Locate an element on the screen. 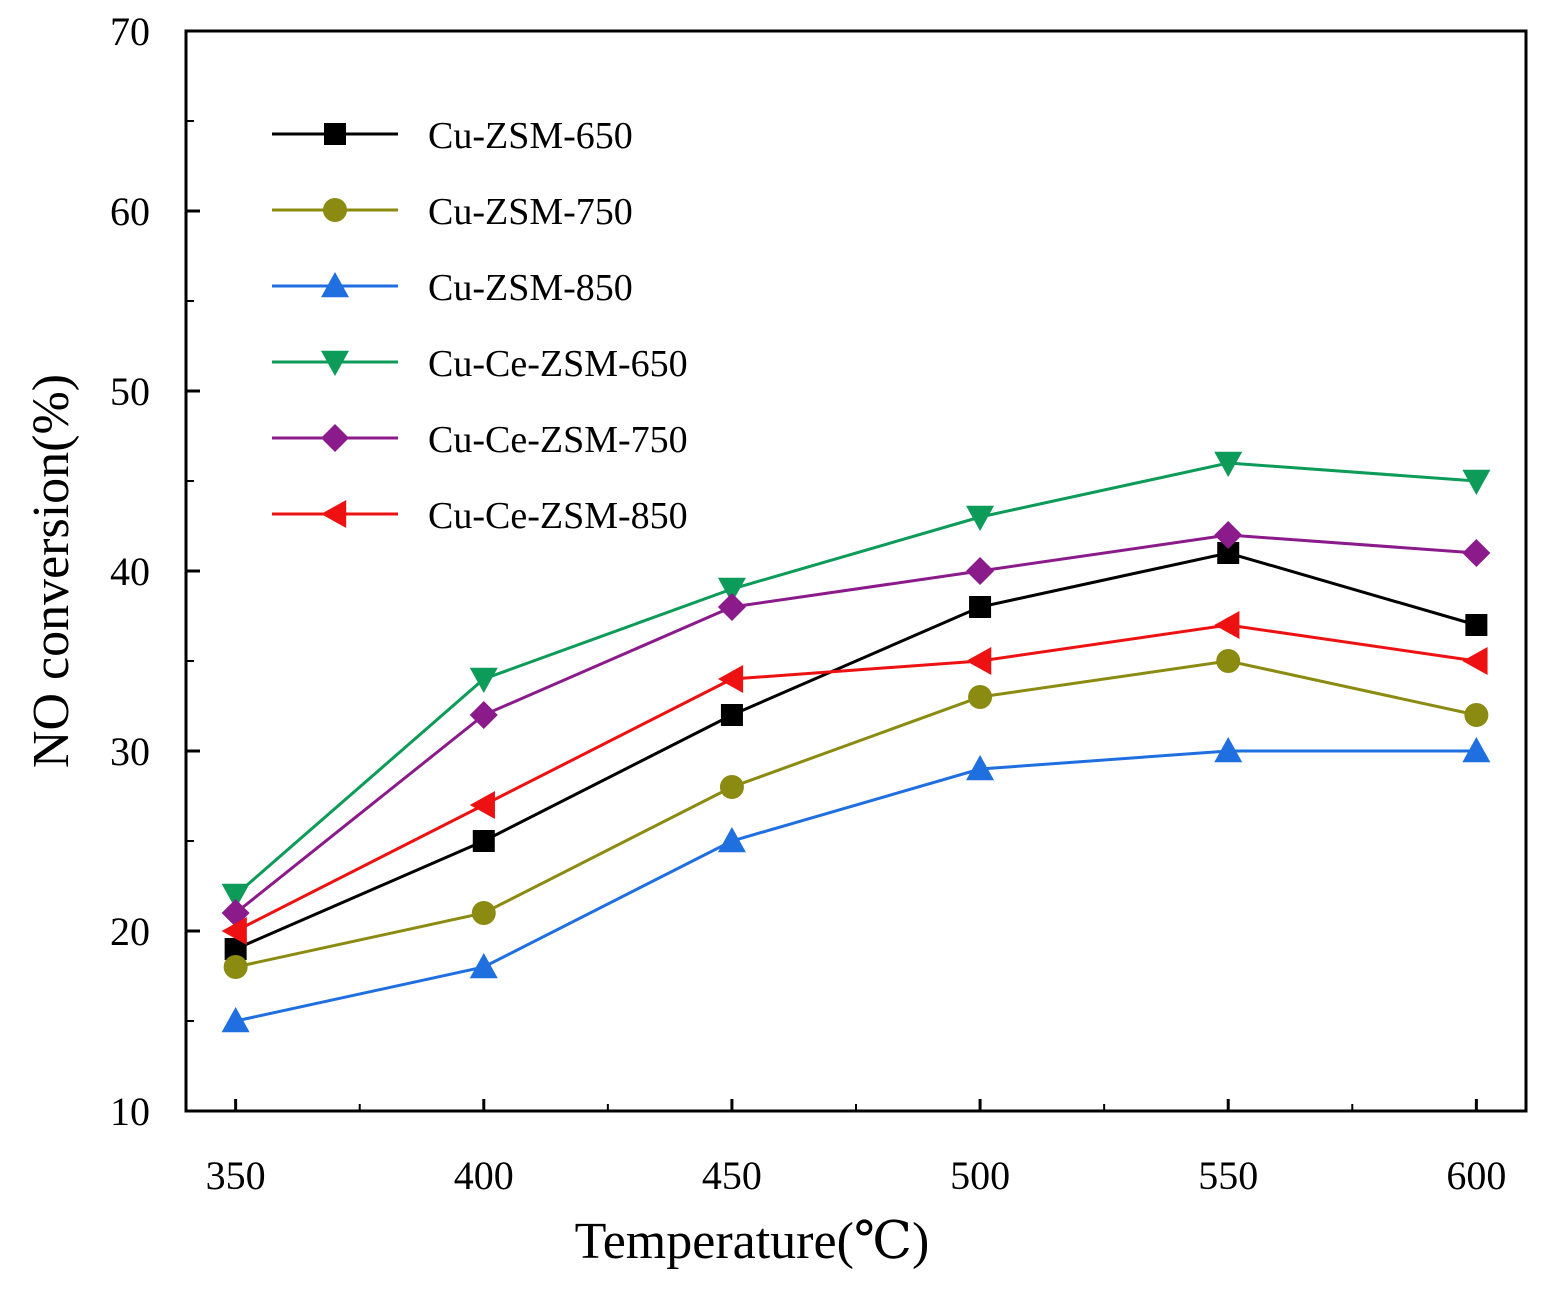  x-tick-label: 350 is located at coordinates (236, 1175).